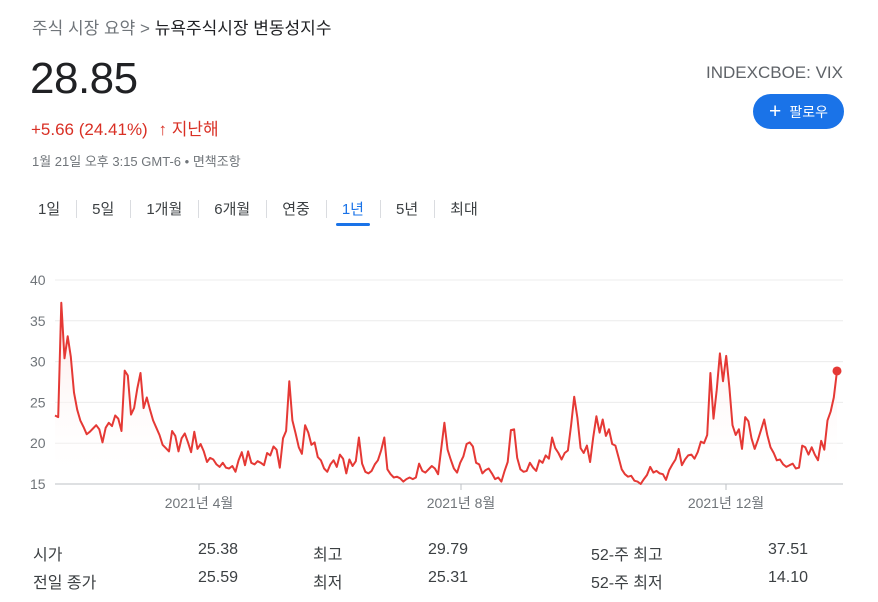 This screenshot has height=602, width=878. What do you see at coordinates (216, 161) in the screenshot?
I see `disclaimer-link: 면책조항` at bounding box center [216, 161].